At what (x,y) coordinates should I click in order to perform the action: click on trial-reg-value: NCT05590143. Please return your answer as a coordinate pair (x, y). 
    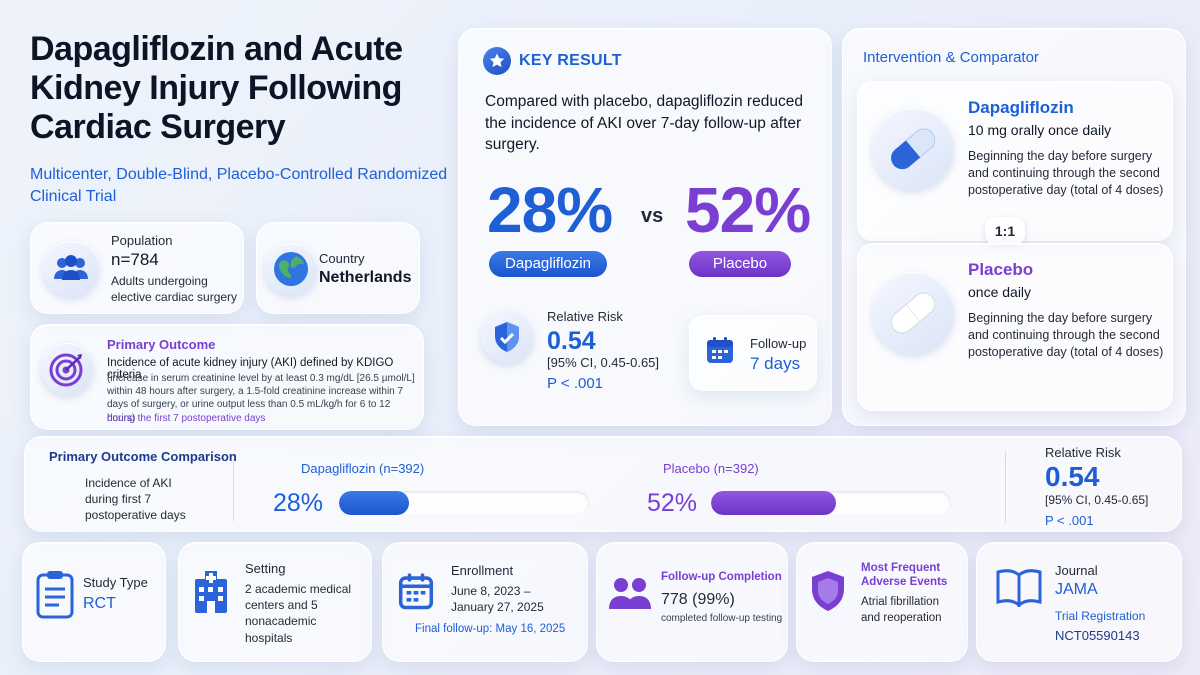
    Looking at the image, I should click on (1097, 635).